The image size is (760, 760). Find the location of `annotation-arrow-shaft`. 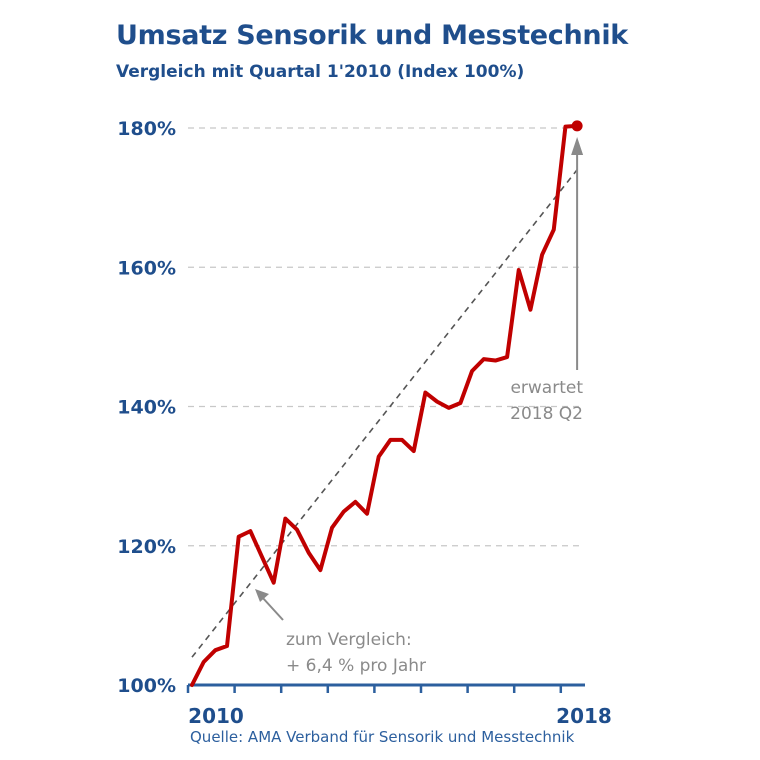

annotation-arrow-shaft is located at coordinates (272, 608).